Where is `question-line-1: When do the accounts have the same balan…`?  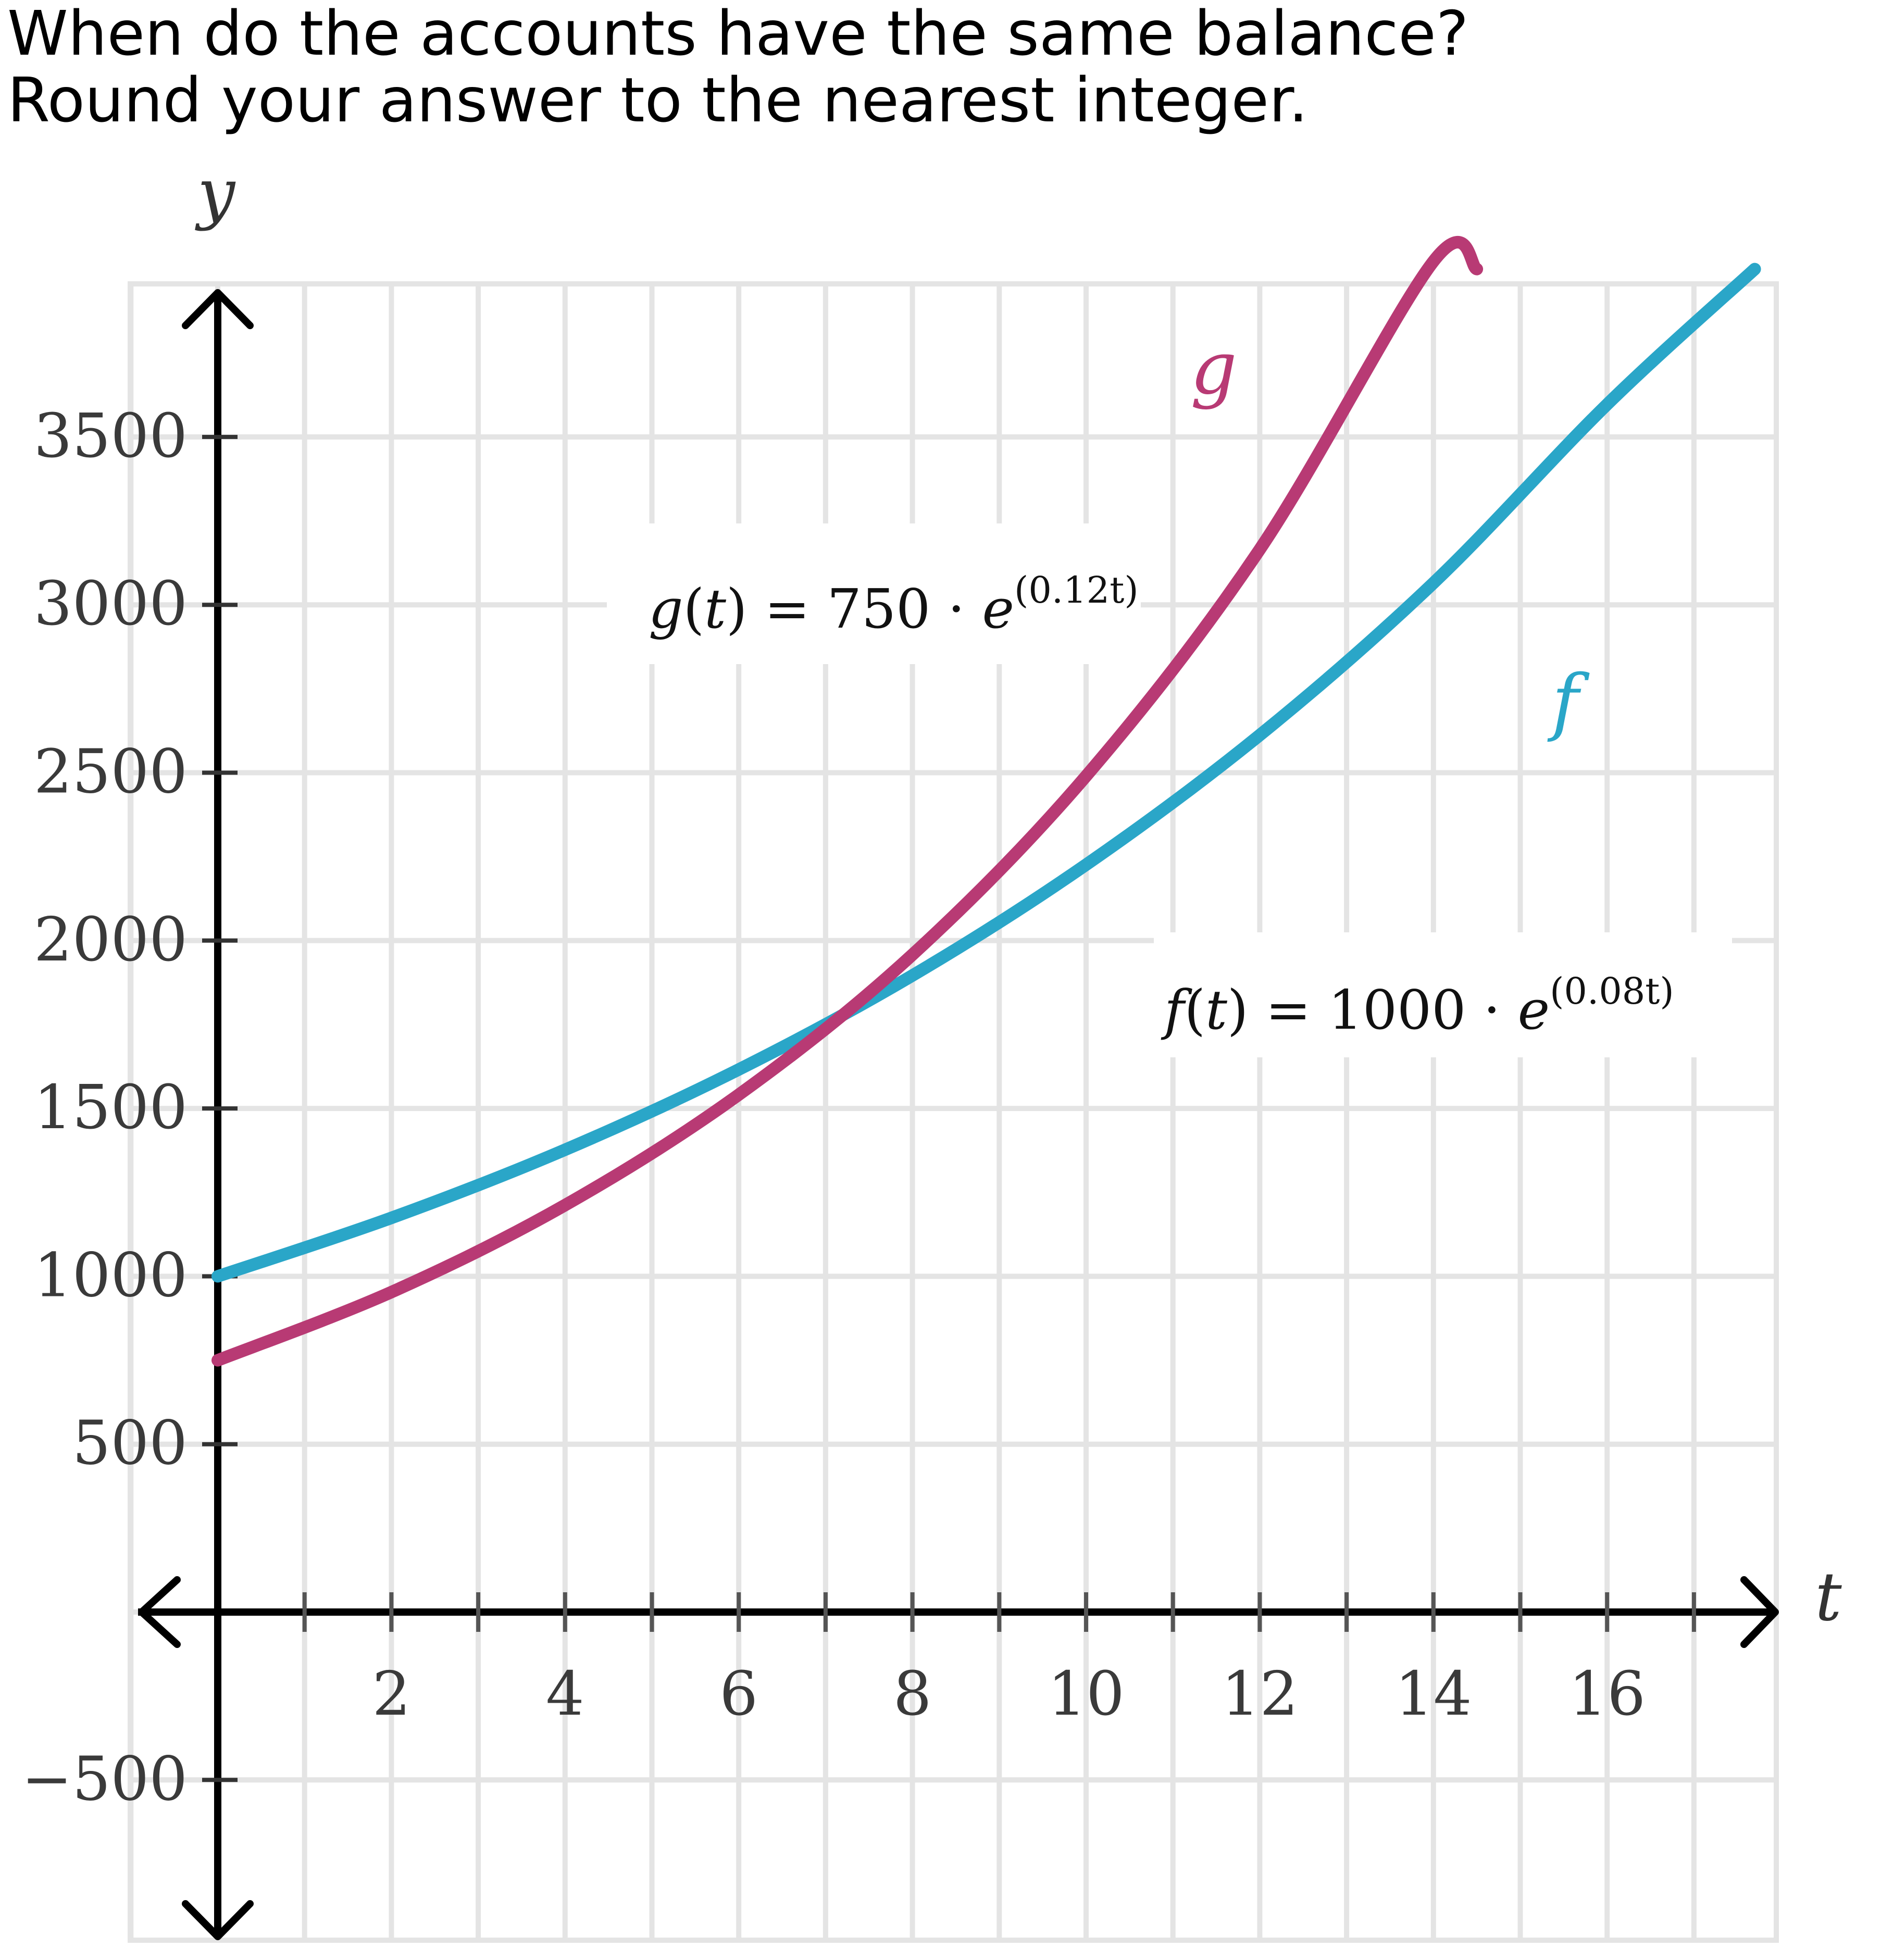 question-line-1: When do the accounts have the same balan… is located at coordinates (738, 35).